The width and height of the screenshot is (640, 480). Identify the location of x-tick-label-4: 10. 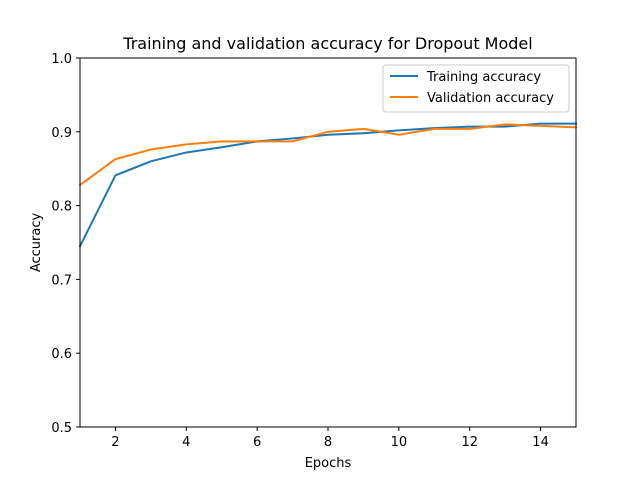
(399, 442).